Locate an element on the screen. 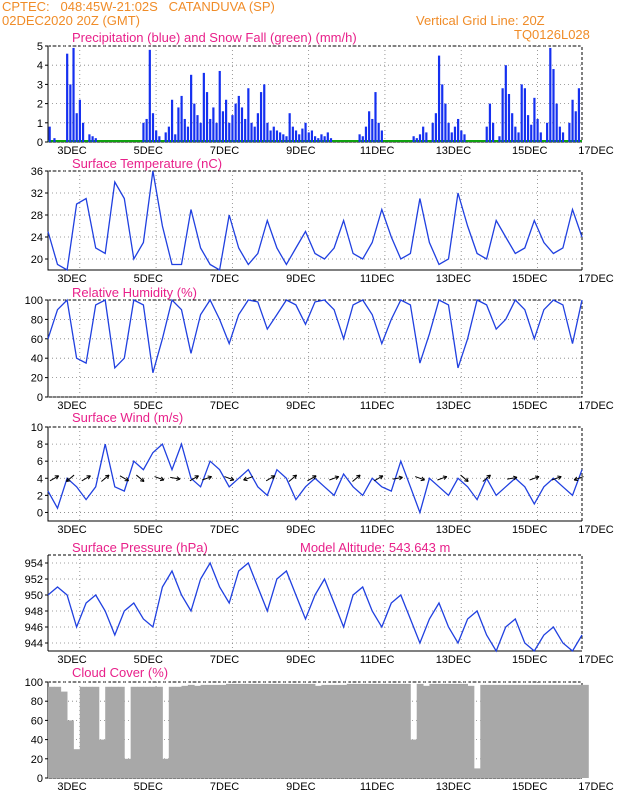  temp-title: Surface Temperature (nC) is located at coordinates (147, 163).